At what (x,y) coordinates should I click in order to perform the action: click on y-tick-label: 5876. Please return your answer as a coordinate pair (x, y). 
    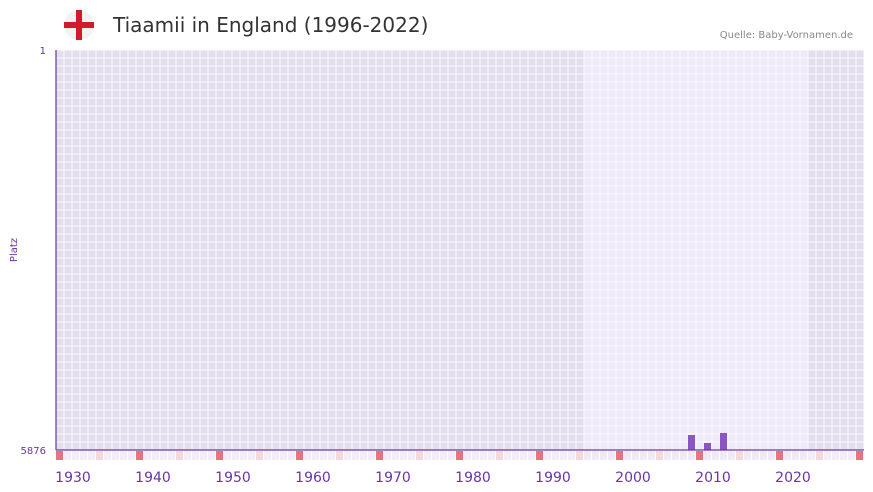
    Looking at the image, I should click on (33, 451).